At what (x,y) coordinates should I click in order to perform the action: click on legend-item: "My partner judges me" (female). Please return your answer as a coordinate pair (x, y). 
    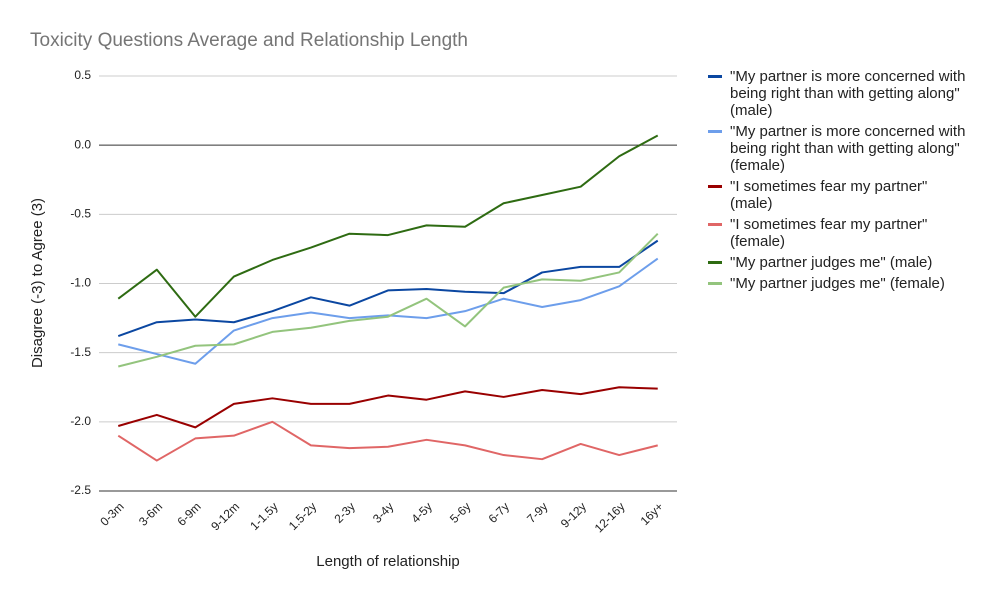
    Looking at the image, I should click on (839, 283).